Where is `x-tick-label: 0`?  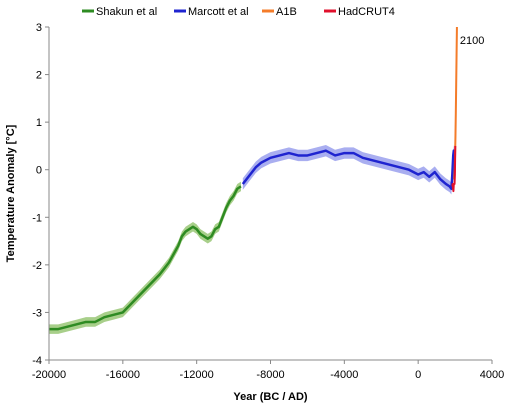 x-tick-label: 0 is located at coordinates (418, 375).